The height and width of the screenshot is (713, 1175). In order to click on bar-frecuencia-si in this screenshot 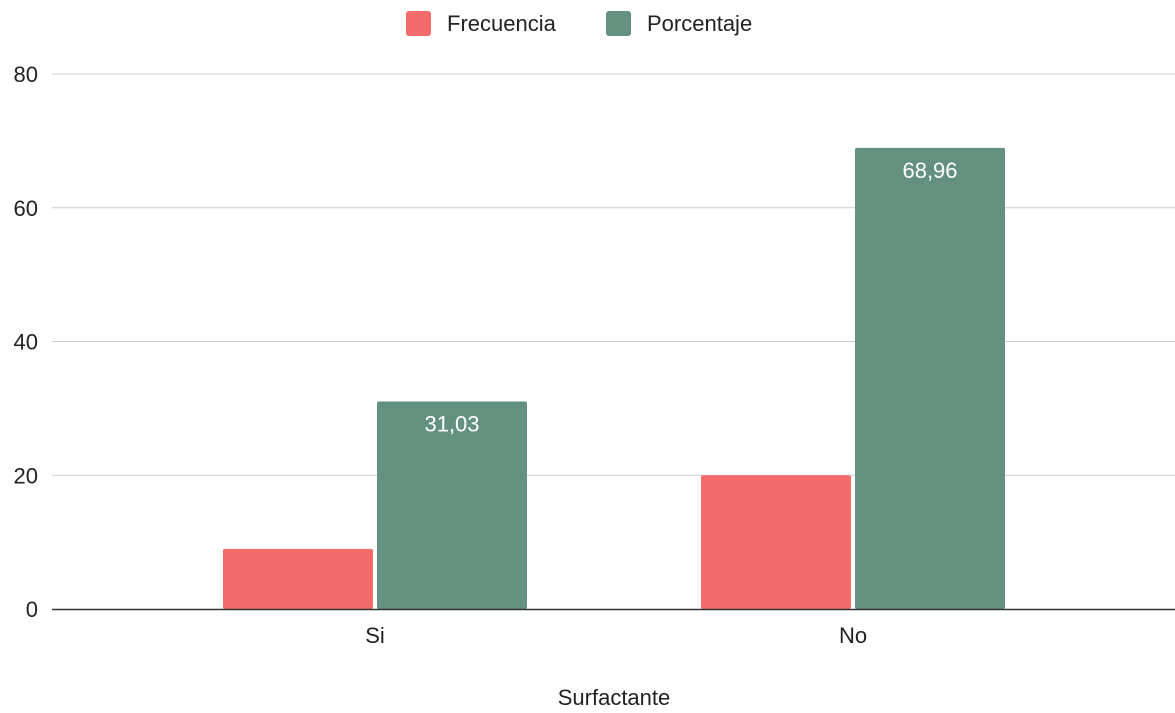, I will do `click(298, 578)`.